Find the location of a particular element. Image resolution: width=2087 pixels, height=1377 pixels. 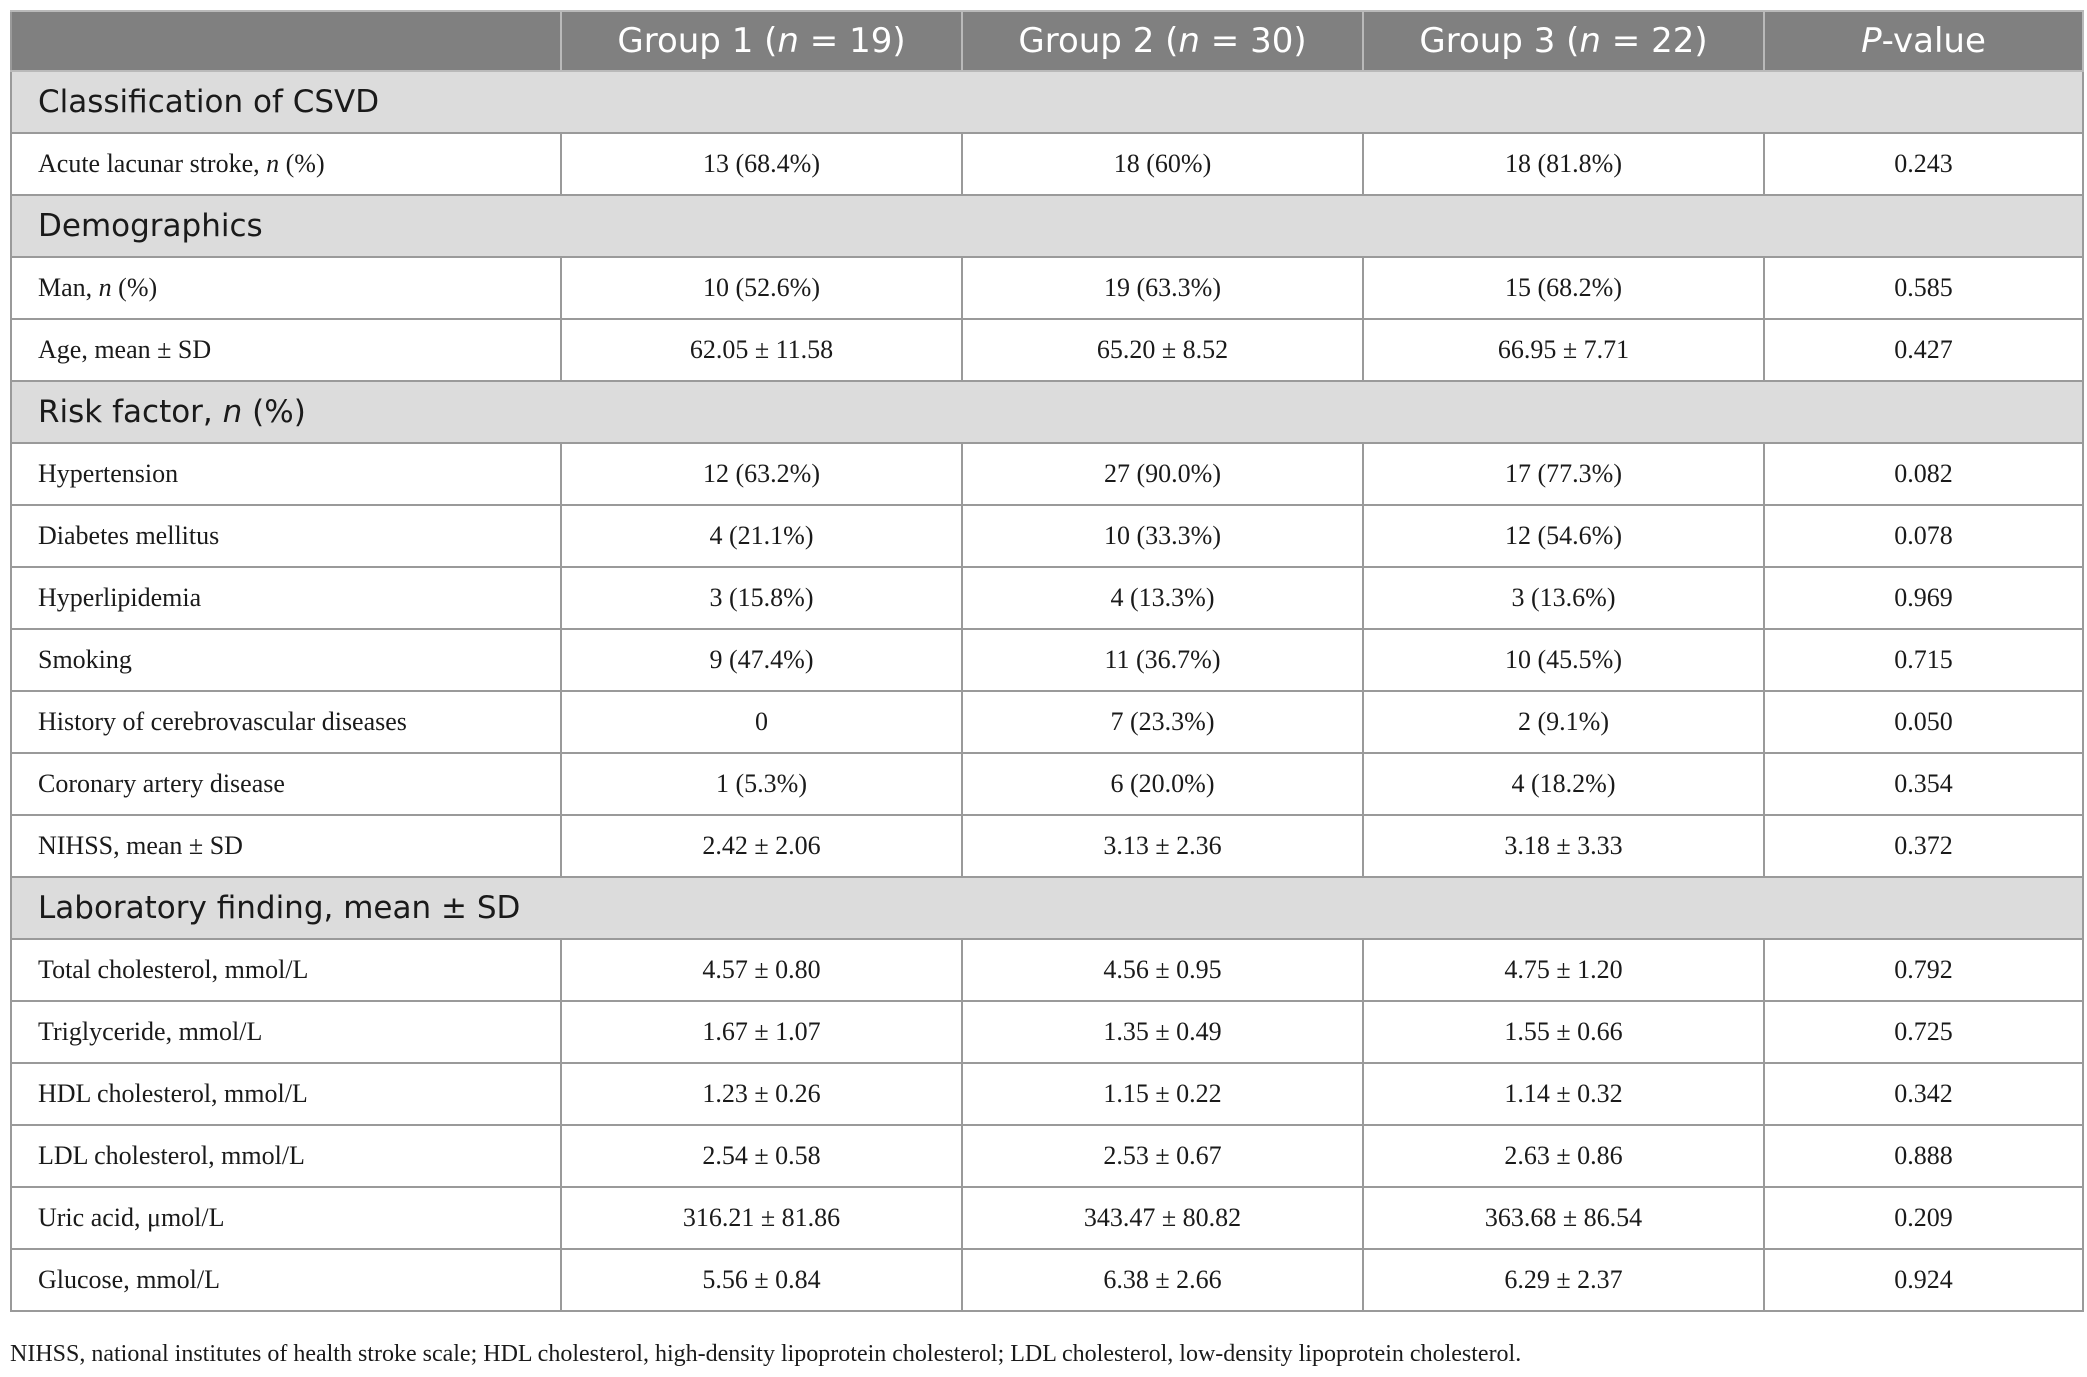

cell-group-2: 10 (33.3%) is located at coordinates (1162, 536).